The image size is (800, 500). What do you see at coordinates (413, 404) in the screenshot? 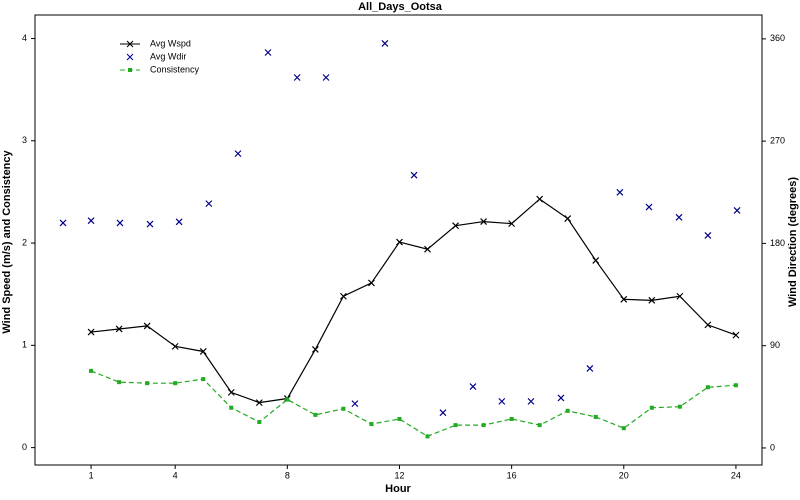
I see `series-line` at bounding box center [413, 404].